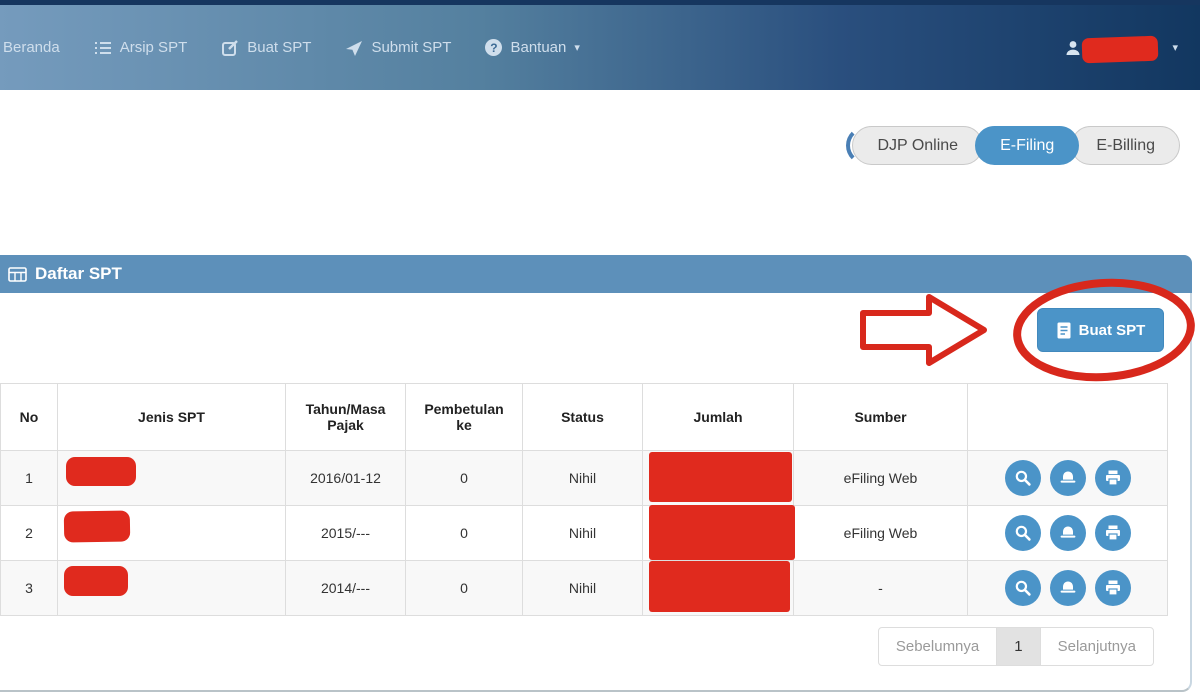 This screenshot has height=700, width=1200. I want to click on nav-item-label: Submit SPT, so click(411, 47).